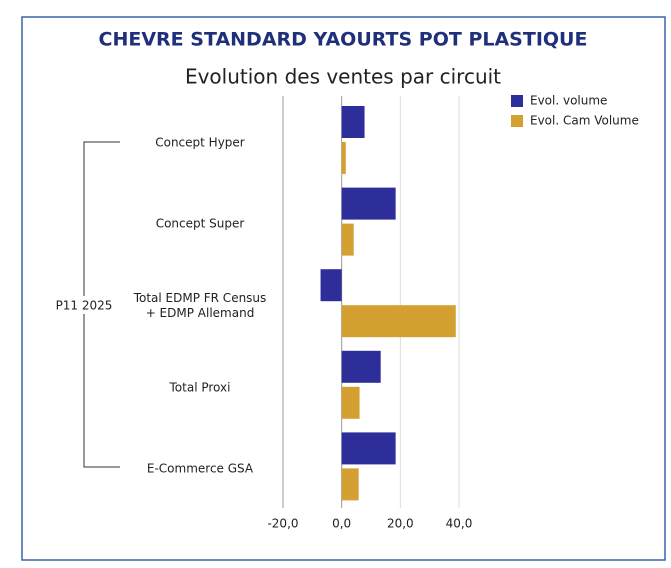 The image size is (671, 568). I want to click on chart-subtitle: Evolution des ventes par circuit, so click(343, 77).